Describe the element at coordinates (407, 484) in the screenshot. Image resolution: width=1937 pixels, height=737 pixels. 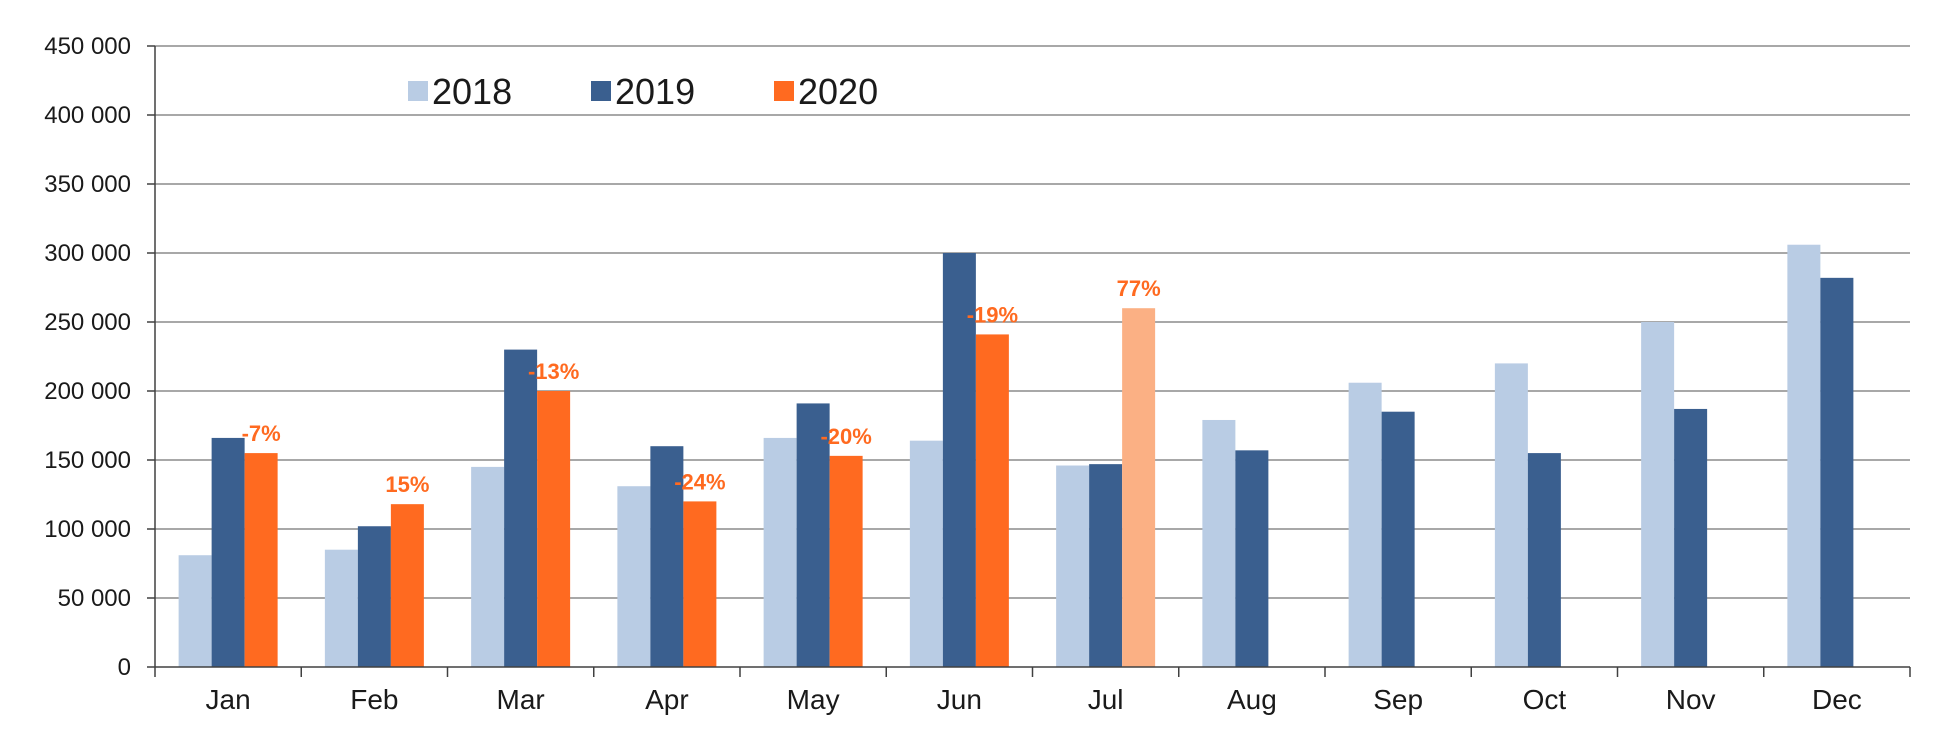
I see `annotation-Feb: 15%` at that location.